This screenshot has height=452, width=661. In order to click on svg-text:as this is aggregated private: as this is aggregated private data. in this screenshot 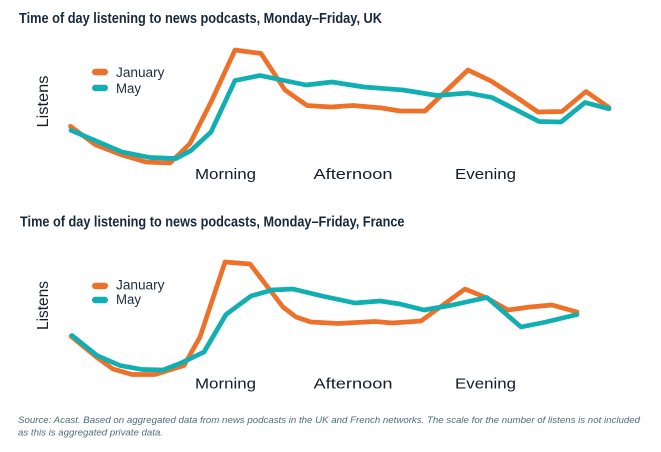, I will do `click(90, 433)`.